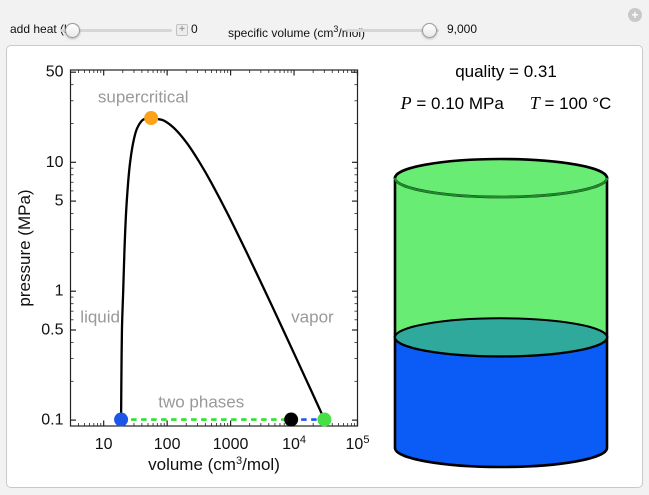  I want to click on x-tick-label: 10⁵, so click(358, 443).